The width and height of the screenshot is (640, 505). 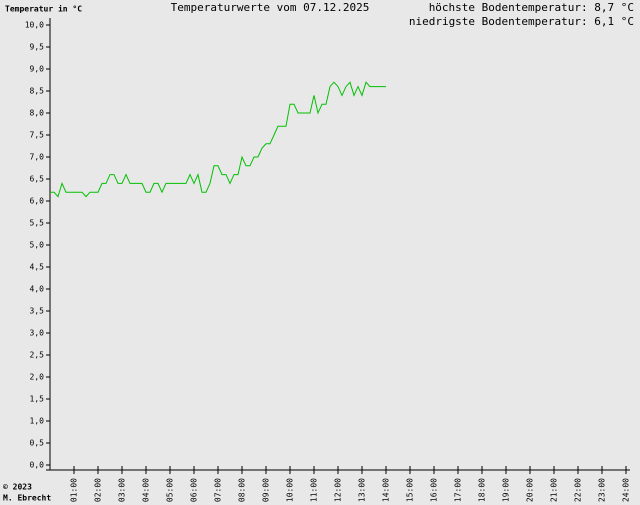 What do you see at coordinates (314, 490) in the screenshot?
I see `x-tick-label: 11:00` at bounding box center [314, 490].